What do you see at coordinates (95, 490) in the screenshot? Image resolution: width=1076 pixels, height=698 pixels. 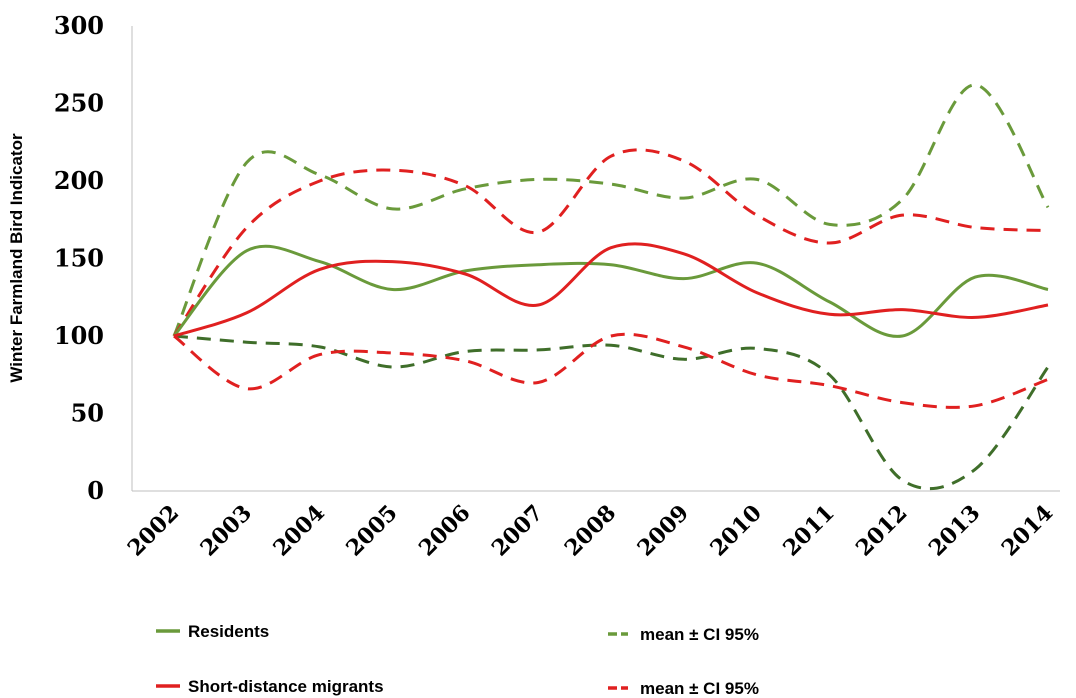 I see `y-tick-label: 0` at bounding box center [95, 490].